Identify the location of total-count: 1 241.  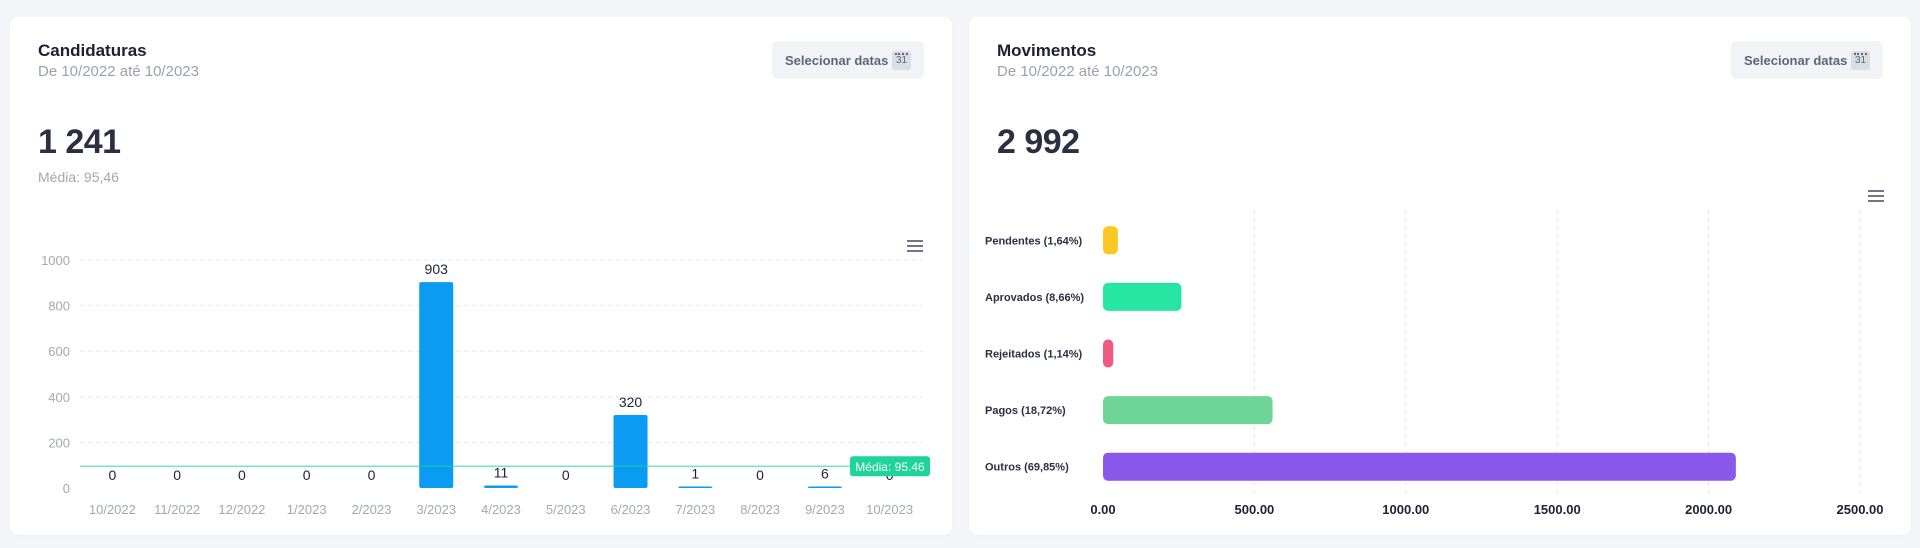
(79, 142).